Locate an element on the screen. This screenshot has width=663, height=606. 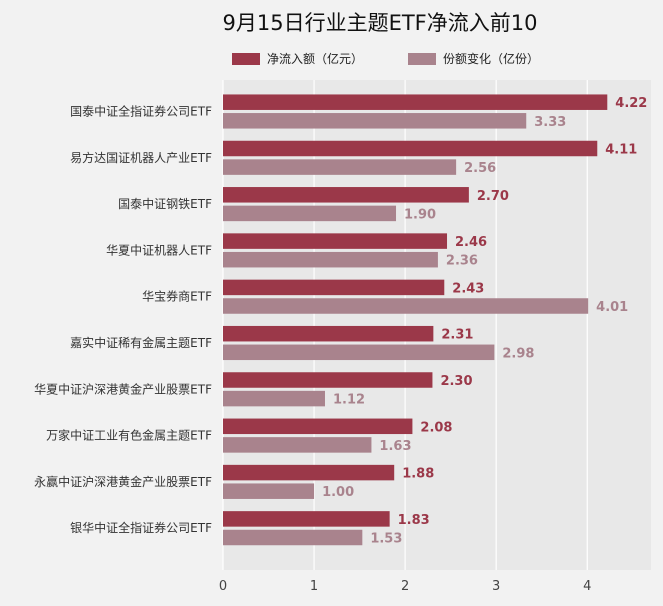
net-inflow-value-label: 2.08 is located at coordinates (436, 427).